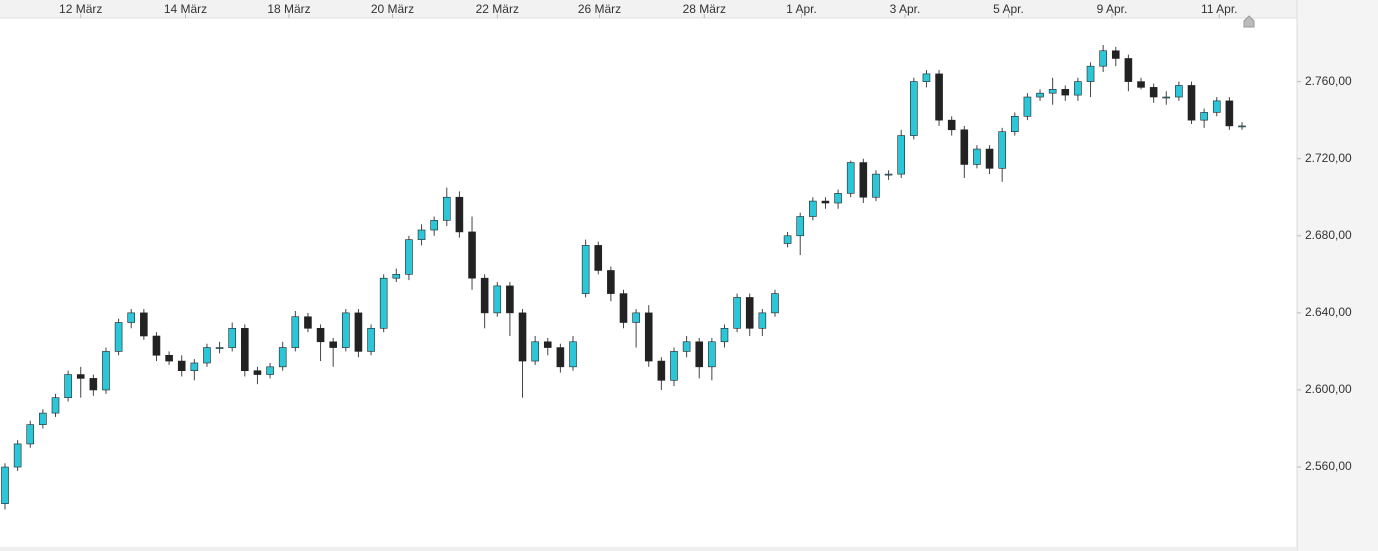 The height and width of the screenshot is (551, 1378). Describe the element at coordinates (80, 9) in the screenshot. I see `x-tick-label: 12 März` at that location.